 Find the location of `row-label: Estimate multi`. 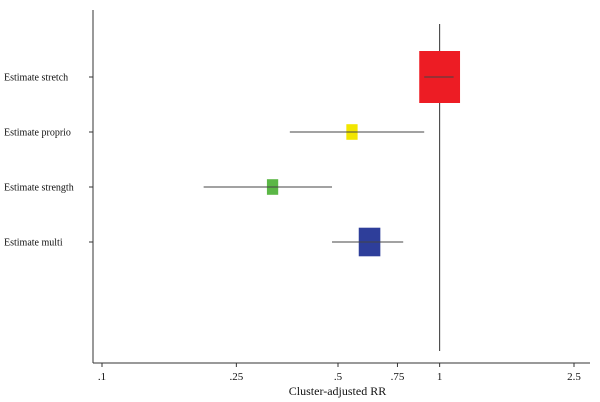

row-label: Estimate multi is located at coordinates (33, 243).